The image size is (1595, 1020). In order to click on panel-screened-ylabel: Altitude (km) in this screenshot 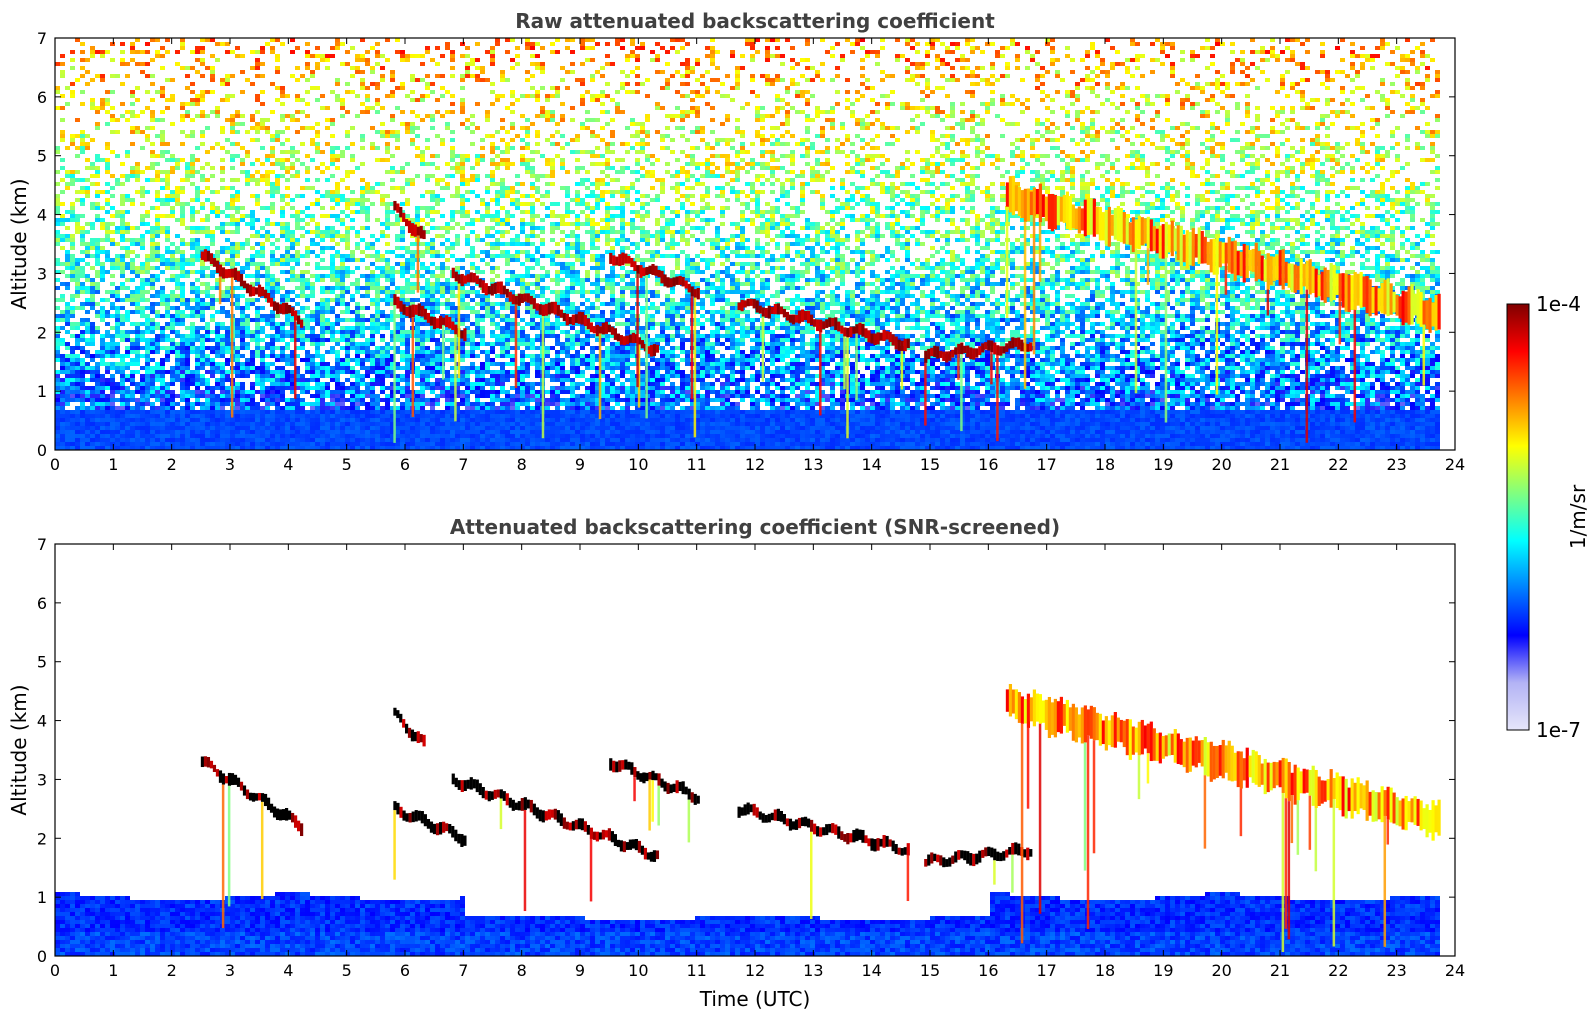, I will do `click(19, 749)`.